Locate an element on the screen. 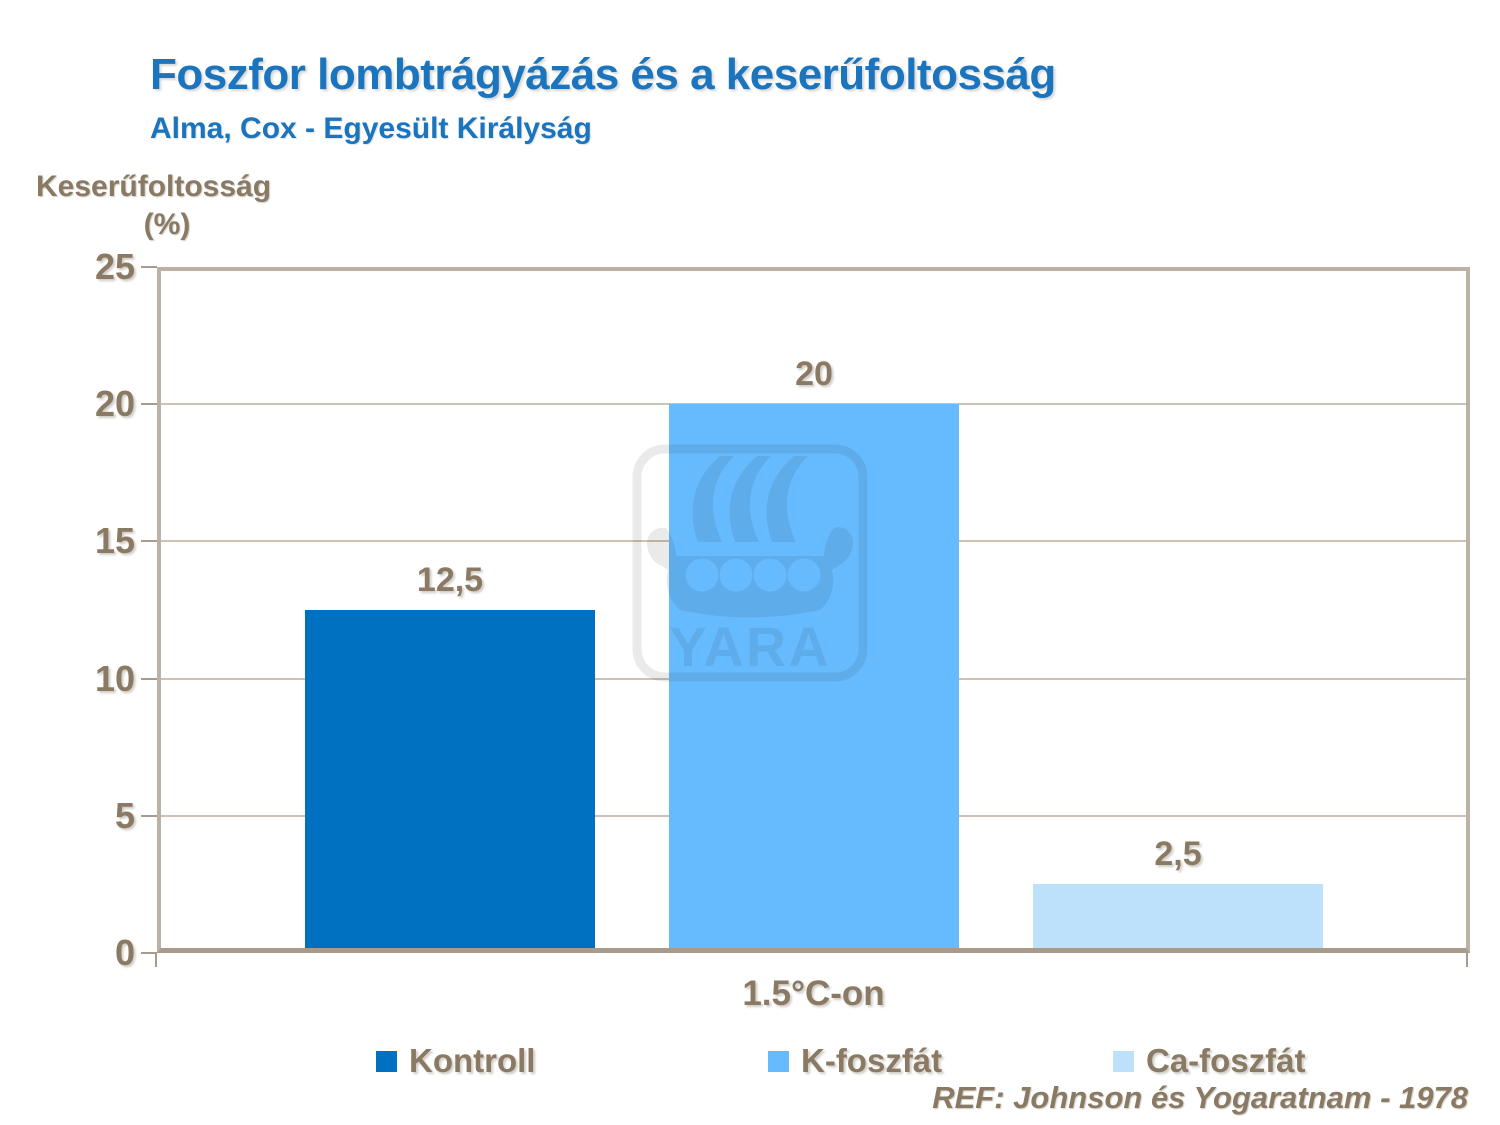  legend-item-Kontroll: Kontroll is located at coordinates (455, 1061).